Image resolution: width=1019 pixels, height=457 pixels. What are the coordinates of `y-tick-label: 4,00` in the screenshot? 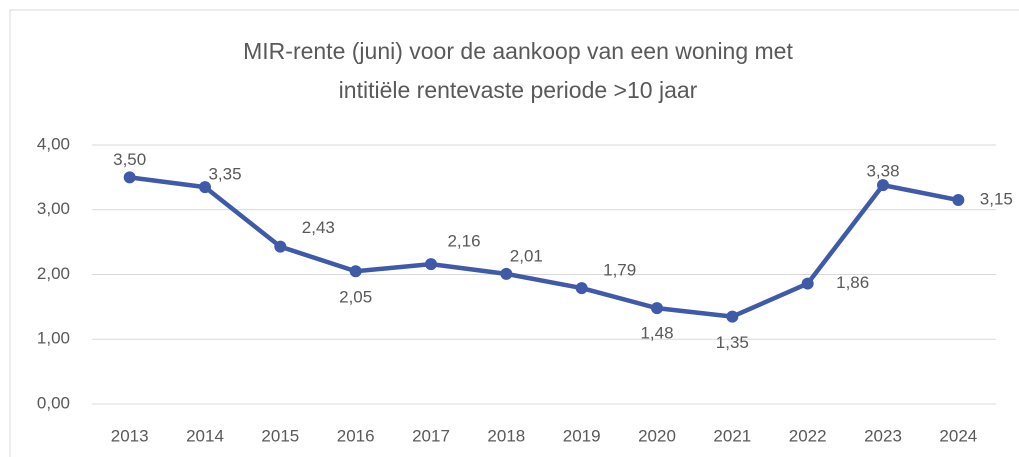 It's located at (53, 143).